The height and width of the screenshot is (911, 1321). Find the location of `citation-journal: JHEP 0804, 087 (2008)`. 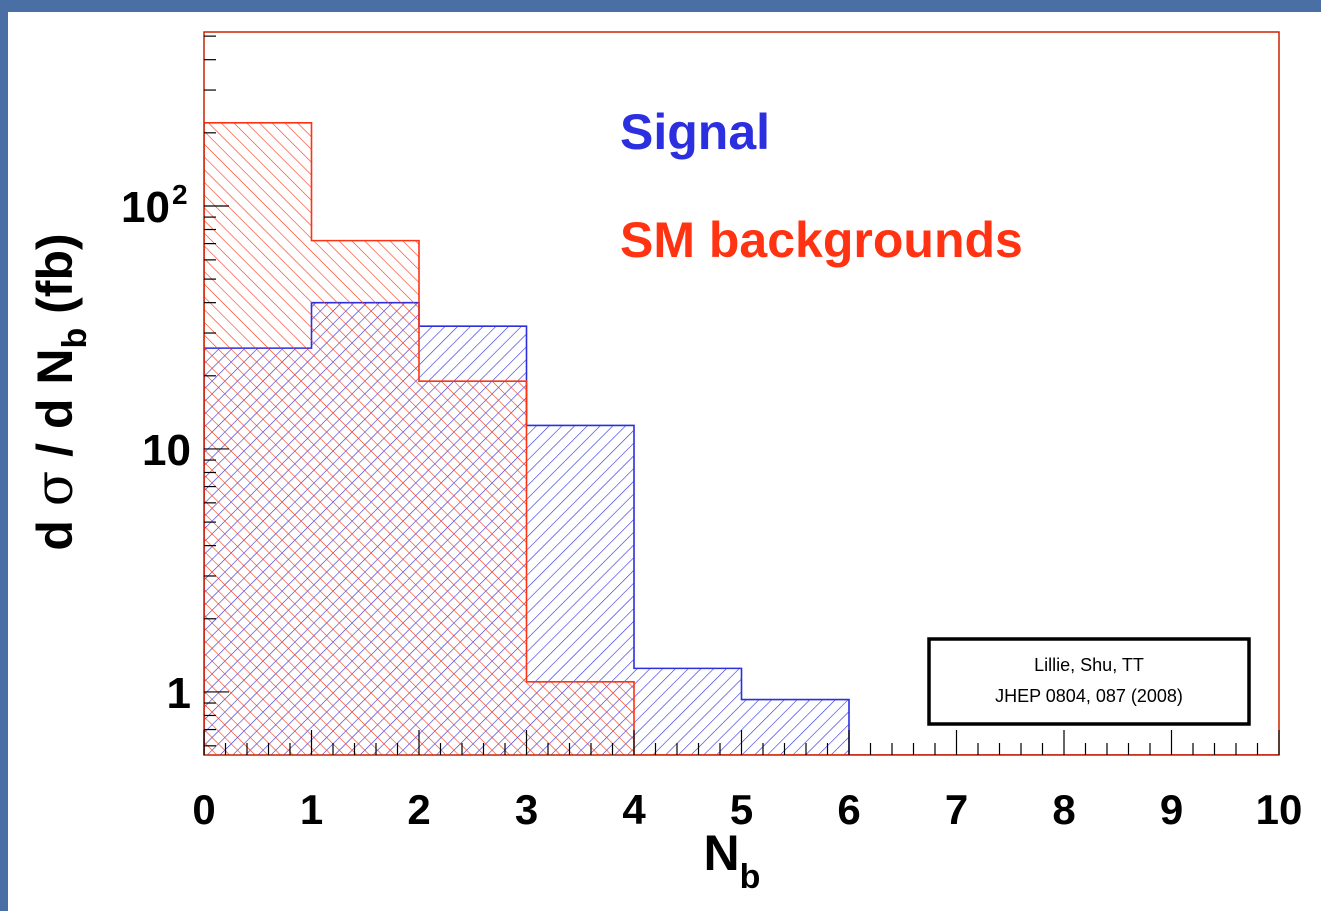

citation-journal: JHEP 0804, 087 (2008) is located at coordinates (1089, 696).